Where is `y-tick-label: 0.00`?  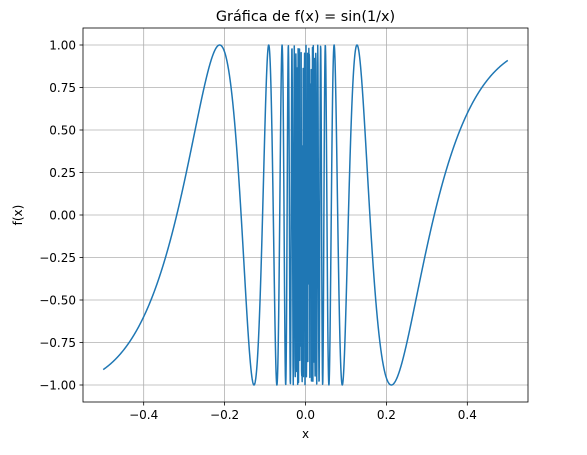 y-tick-label: 0.00 is located at coordinates (62, 215).